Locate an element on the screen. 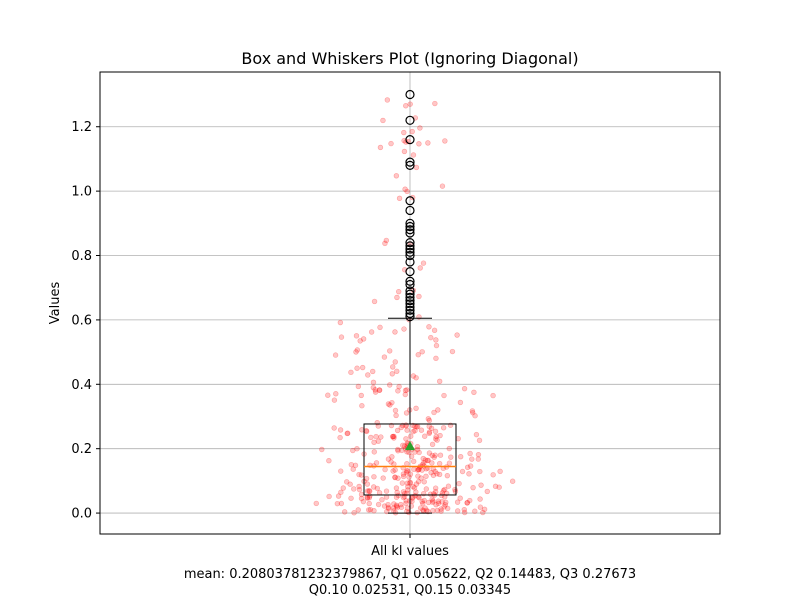 The width and height of the screenshot is (800, 600). y-tick-label: 0.0 is located at coordinates (81, 514).